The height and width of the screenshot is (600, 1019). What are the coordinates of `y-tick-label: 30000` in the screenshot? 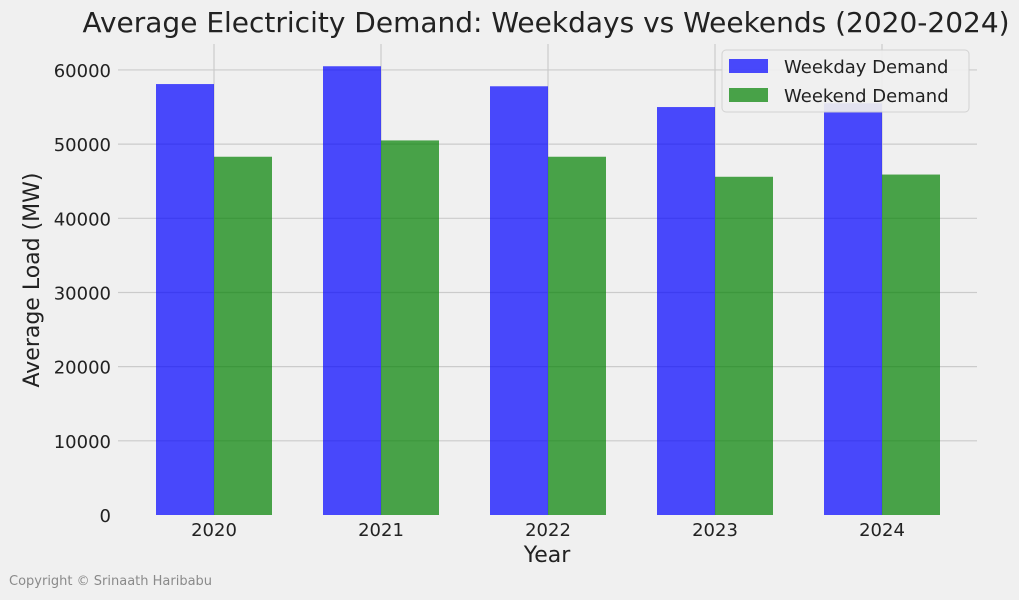 It's located at (82, 293).